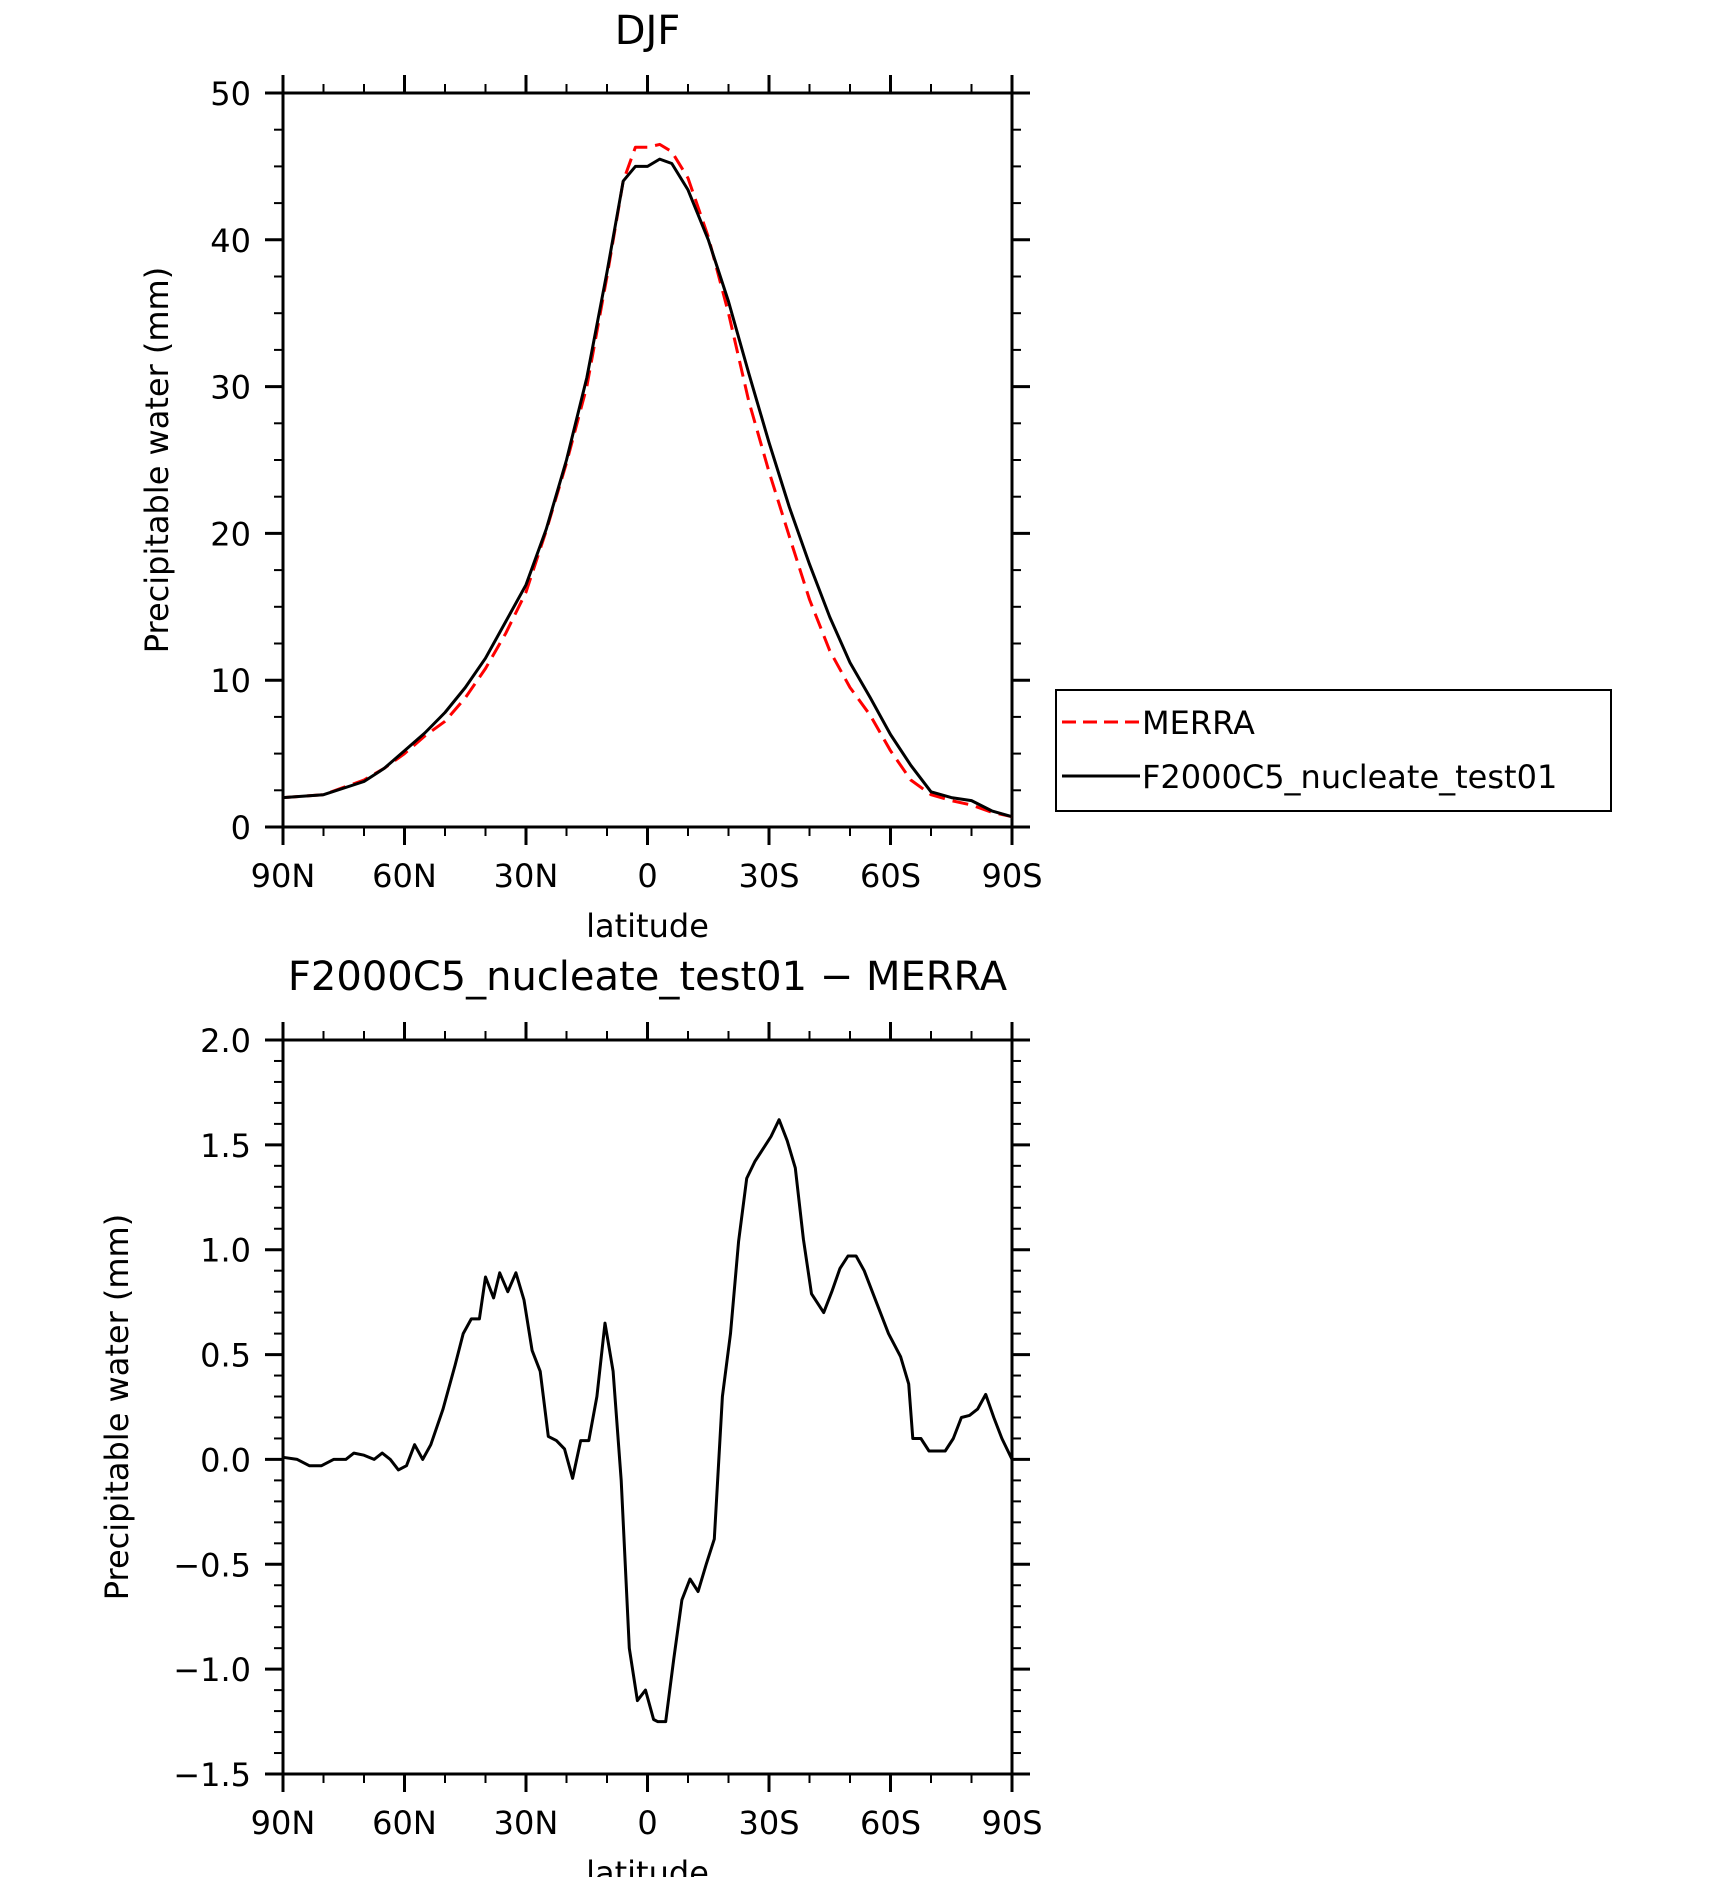  I want to click on y-tick-label: −1.5, so click(212, 1775).